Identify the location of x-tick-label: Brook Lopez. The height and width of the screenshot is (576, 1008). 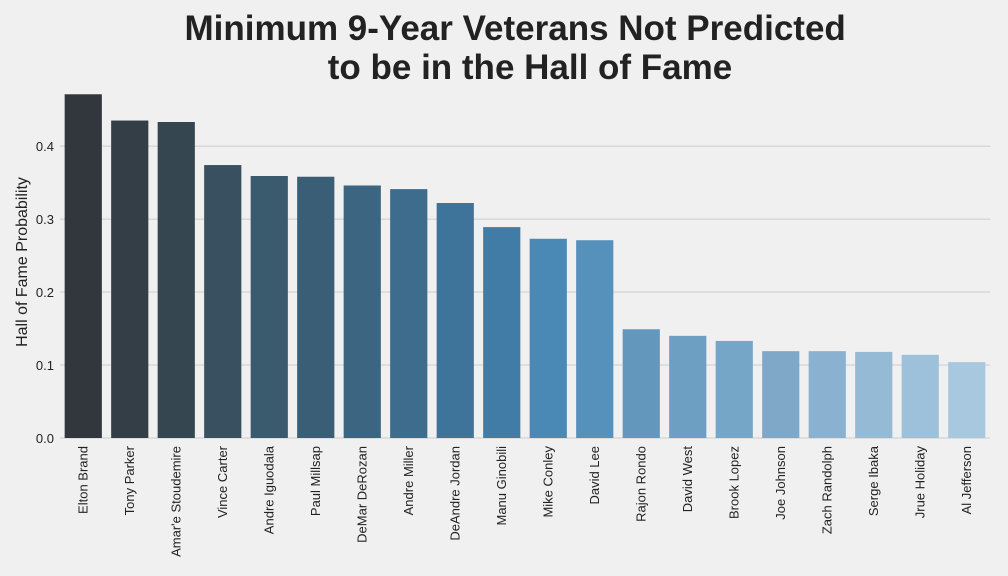
(733, 482).